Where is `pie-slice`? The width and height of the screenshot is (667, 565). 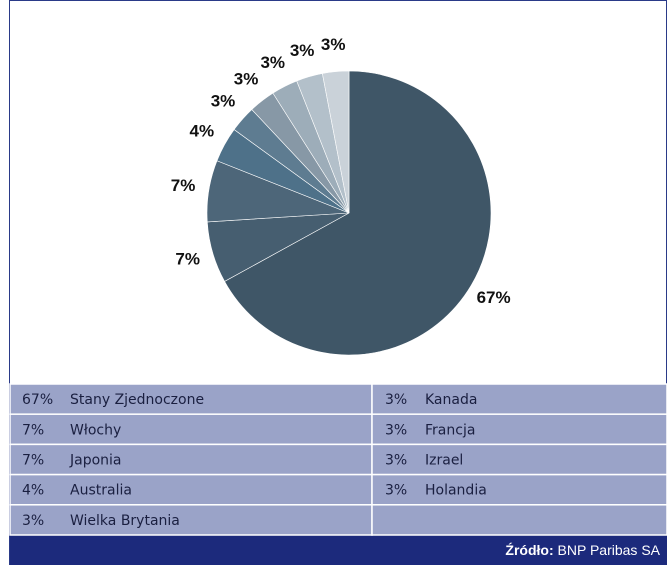
pie-slice is located at coordinates (336, 142).